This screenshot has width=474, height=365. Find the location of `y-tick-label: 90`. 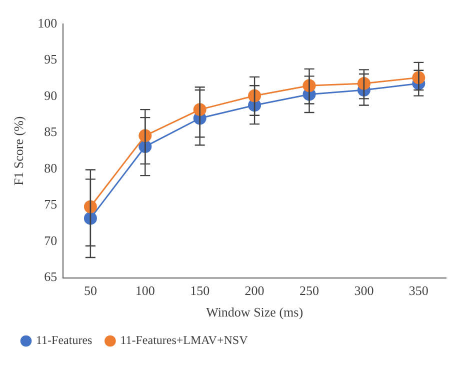

y-tick-label: 90 is located at coordinates (51, 95).